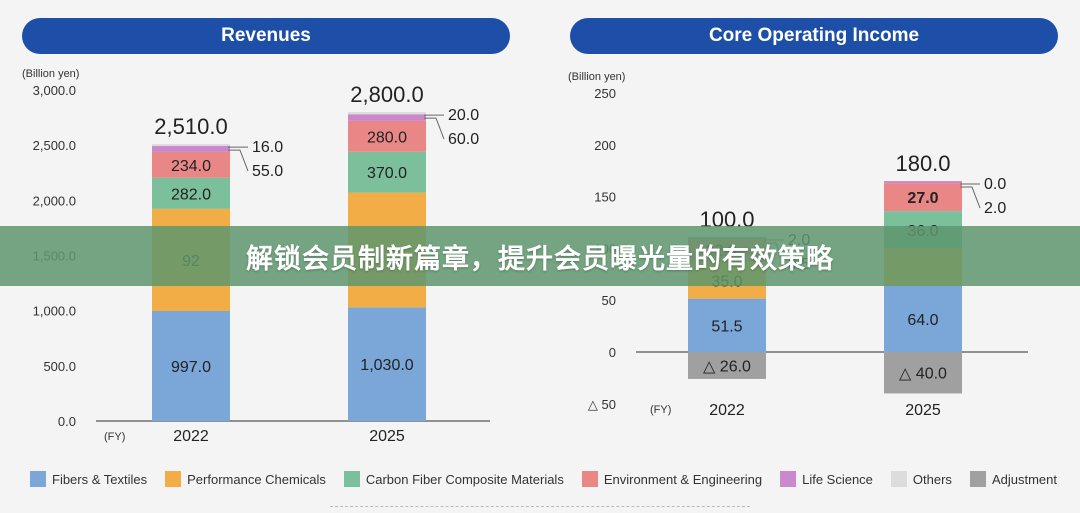  What do you see at coordinates (386, 94) in the screenshot?
I see `bar-total-label: 2,800.0` at bounding box center [386, 94].